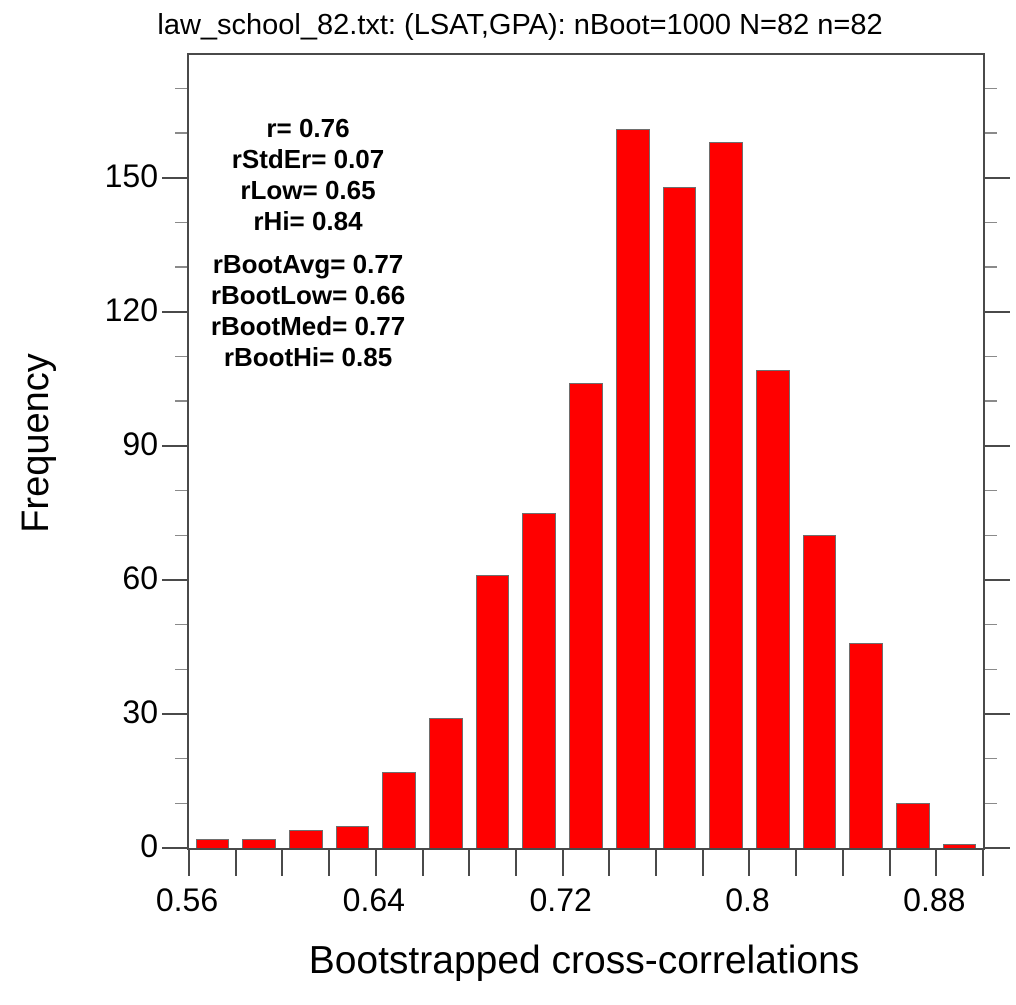  Describe the element at coordinates (308, 159) in the screenshot. I see `stat-line: rStdEr= 0.07` at that location.